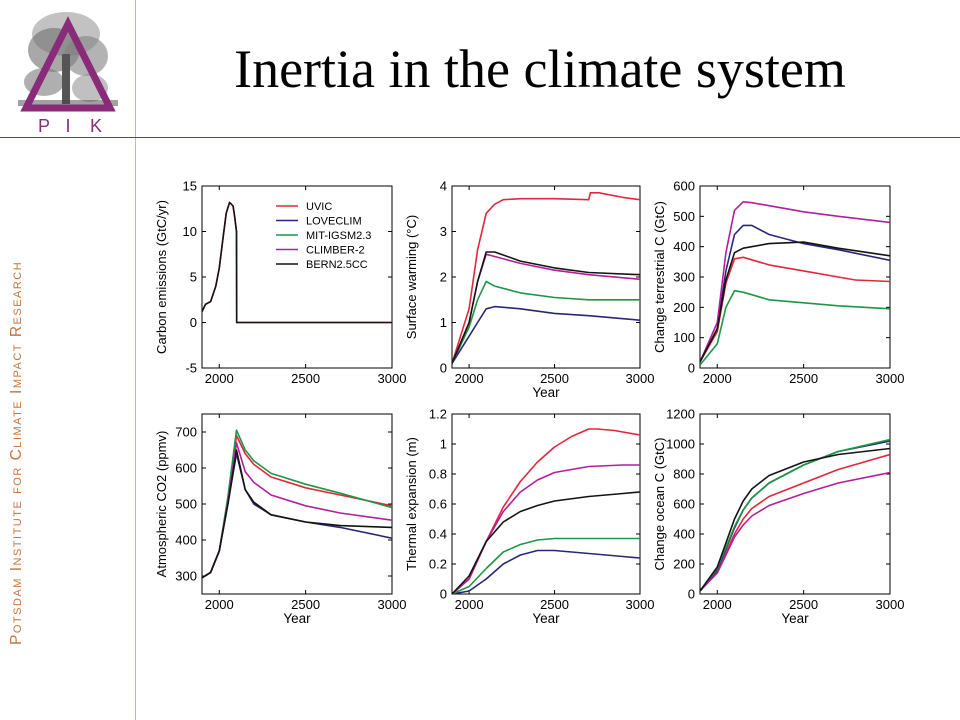 The image size is (960, 720). What do you see at coordinates (684, 474) in the screenshot?
I see `y-tick-label: 800` at bounding box center [684, 474].